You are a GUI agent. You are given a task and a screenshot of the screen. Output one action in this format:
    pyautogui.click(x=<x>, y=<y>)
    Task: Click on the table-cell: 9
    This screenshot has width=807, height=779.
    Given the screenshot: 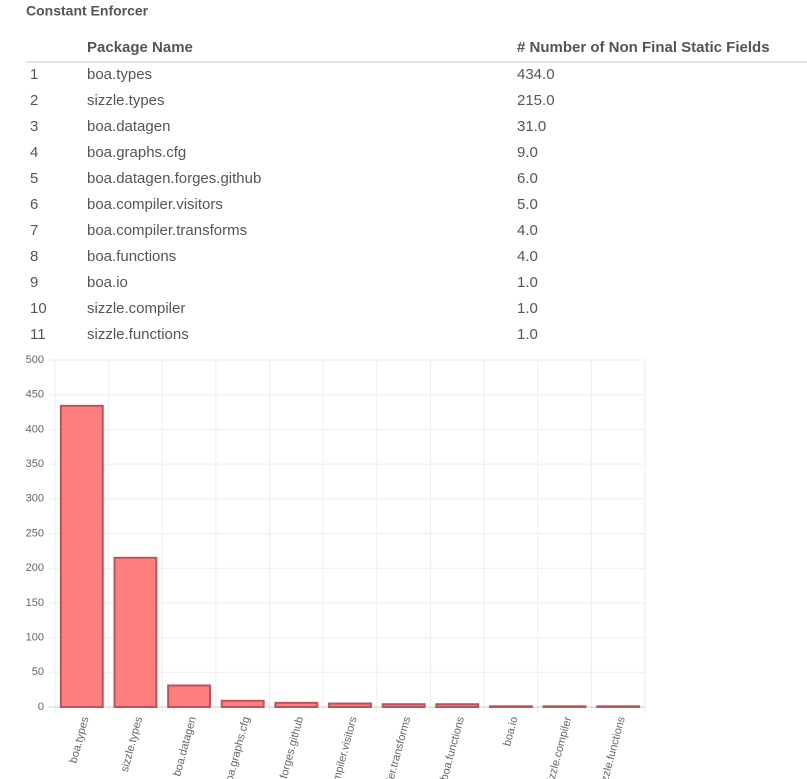 What is the action you would take?
    pyautogui.click(x=34, y=282)
    